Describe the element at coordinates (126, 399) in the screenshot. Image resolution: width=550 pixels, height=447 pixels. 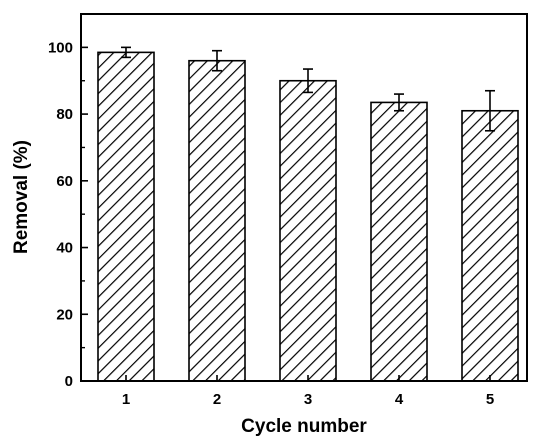
I see `x-tick-label-1: 1` at that location.